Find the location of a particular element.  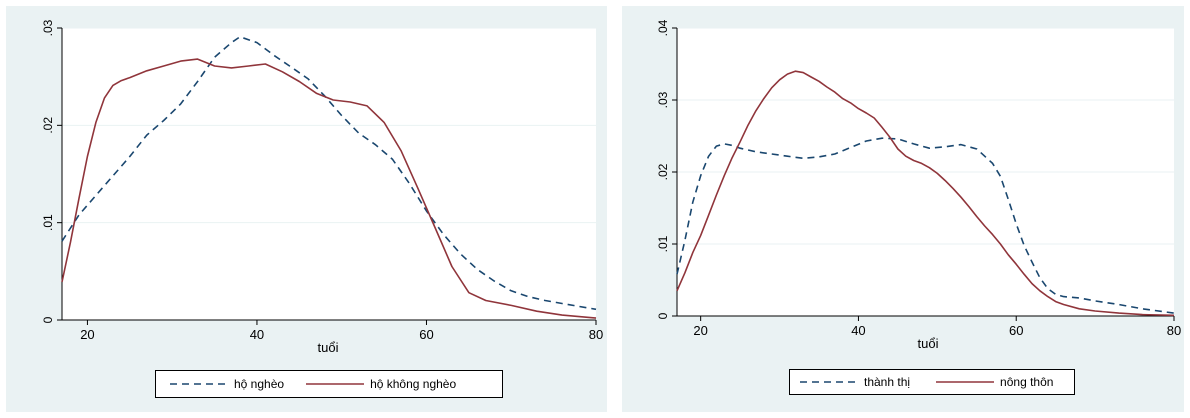

legend-right: thành thị nông thôn is located at coordinates (932, 382).